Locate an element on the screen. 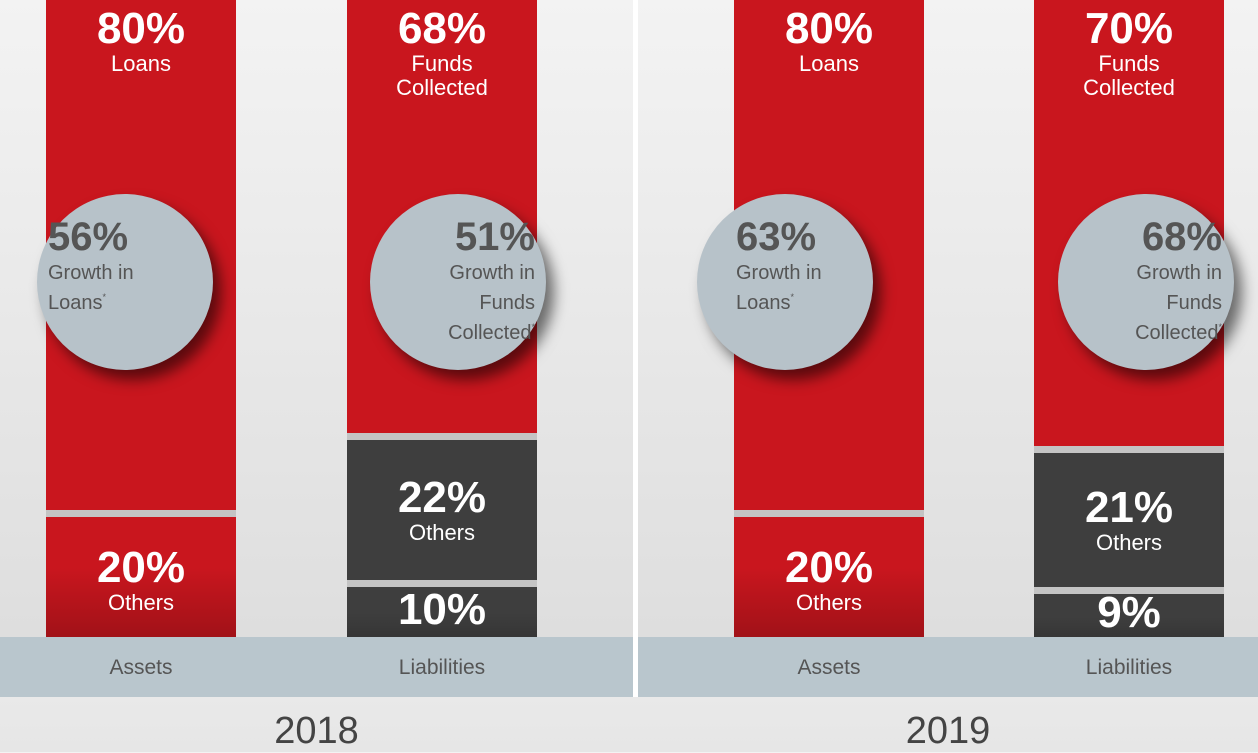 This screenshot has height=753, width=1258. segment: 21% Others is located at coordinates (1129, 519).